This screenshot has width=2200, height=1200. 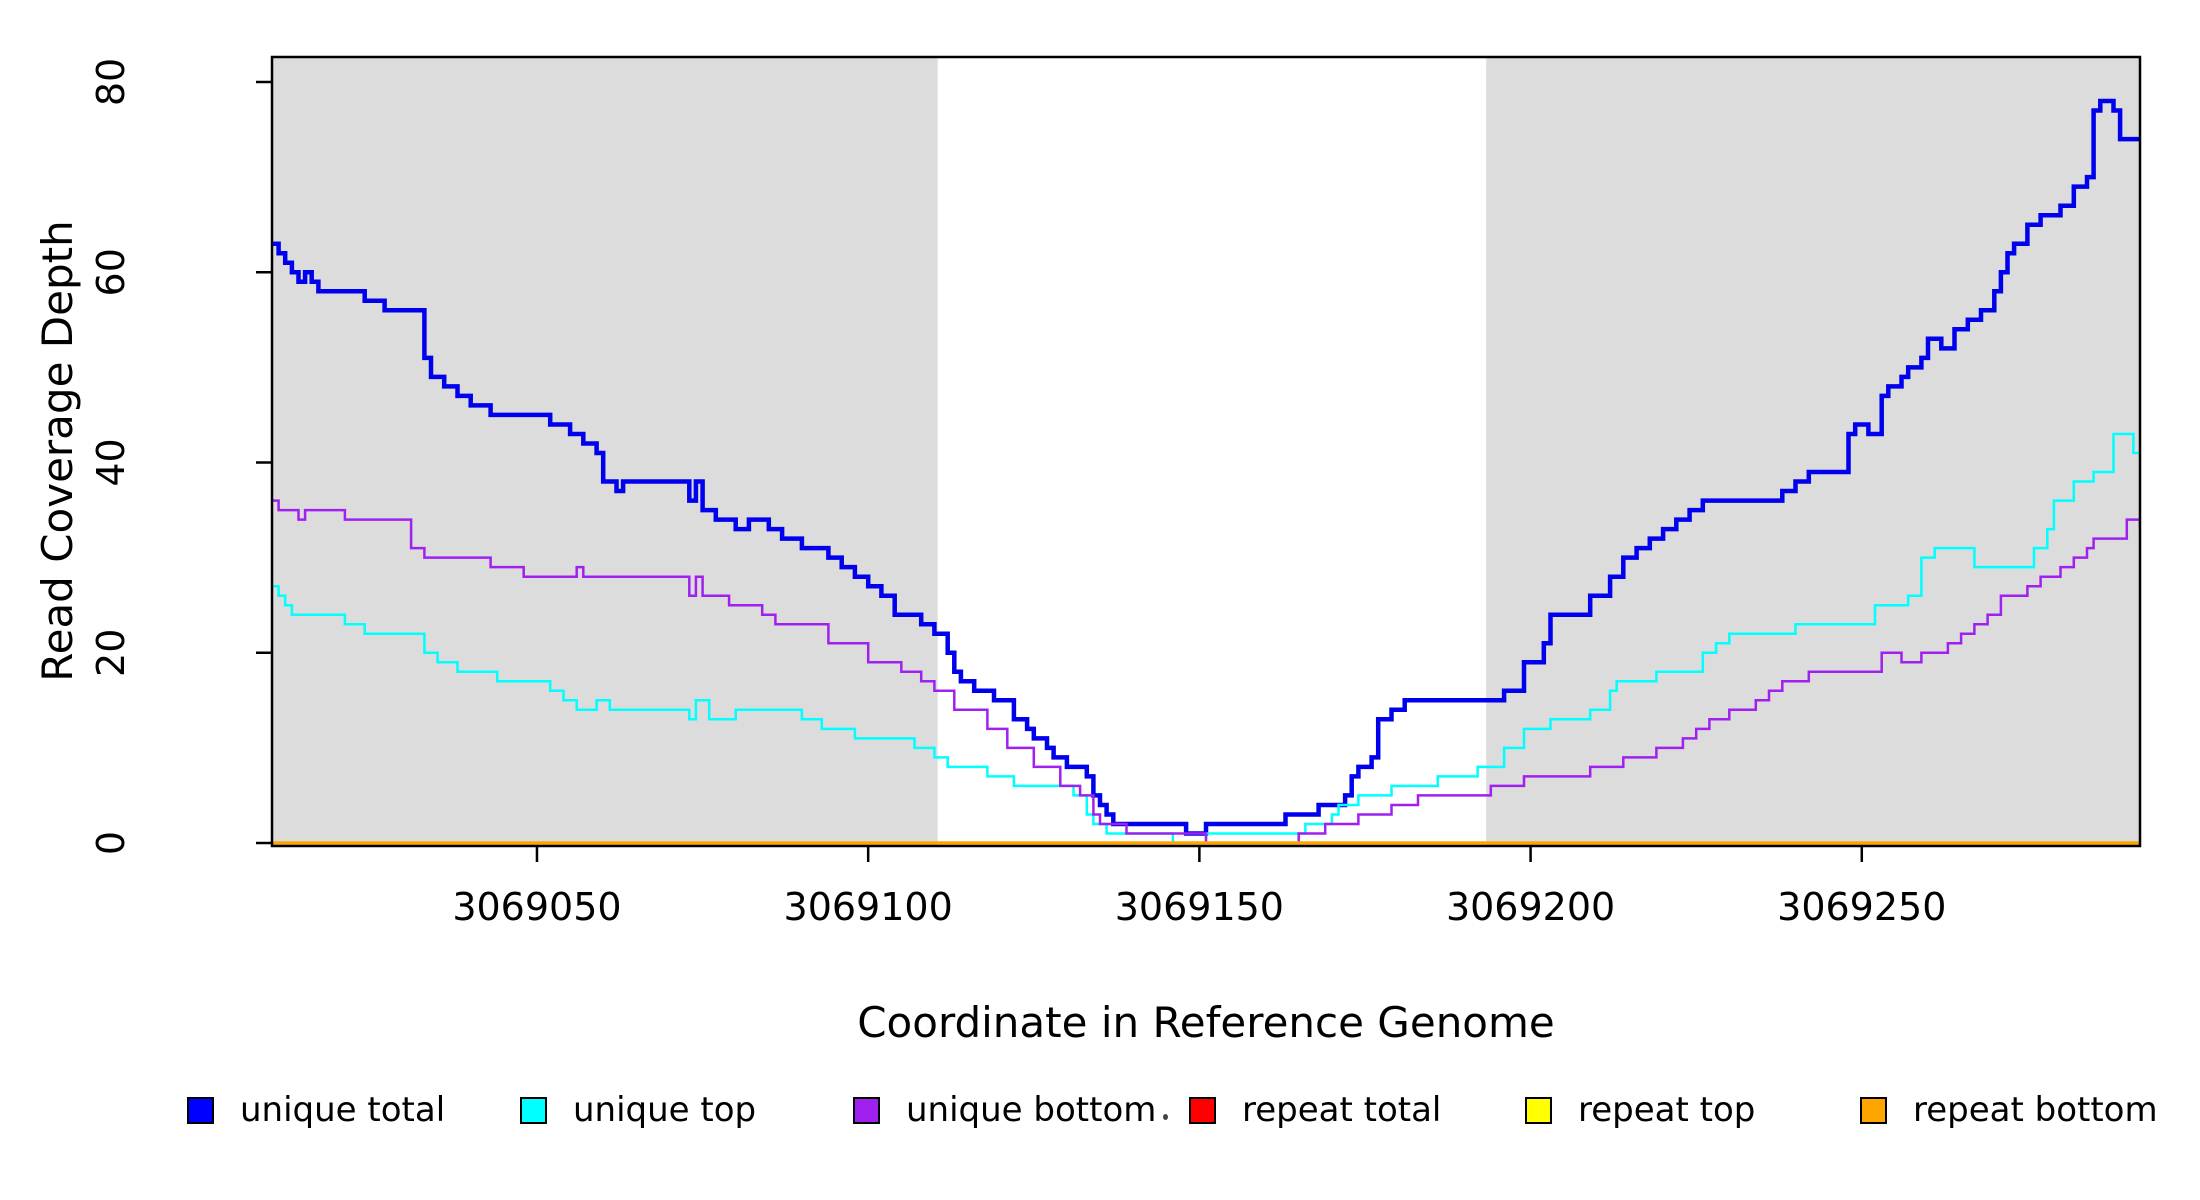 What do you see at coordinates (111, 462) in the screenshot?
I see `y-tick-label-40: 40` at bounding box center [111, 462].